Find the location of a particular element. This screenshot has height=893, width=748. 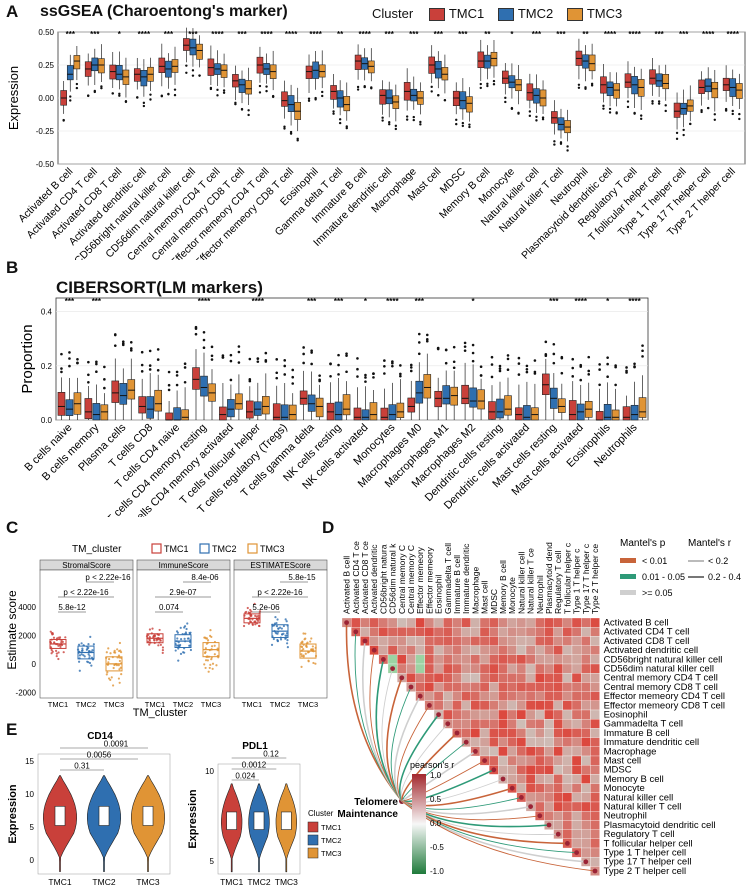

column-label: Activated dendritic is located at coordinates (374, 579).